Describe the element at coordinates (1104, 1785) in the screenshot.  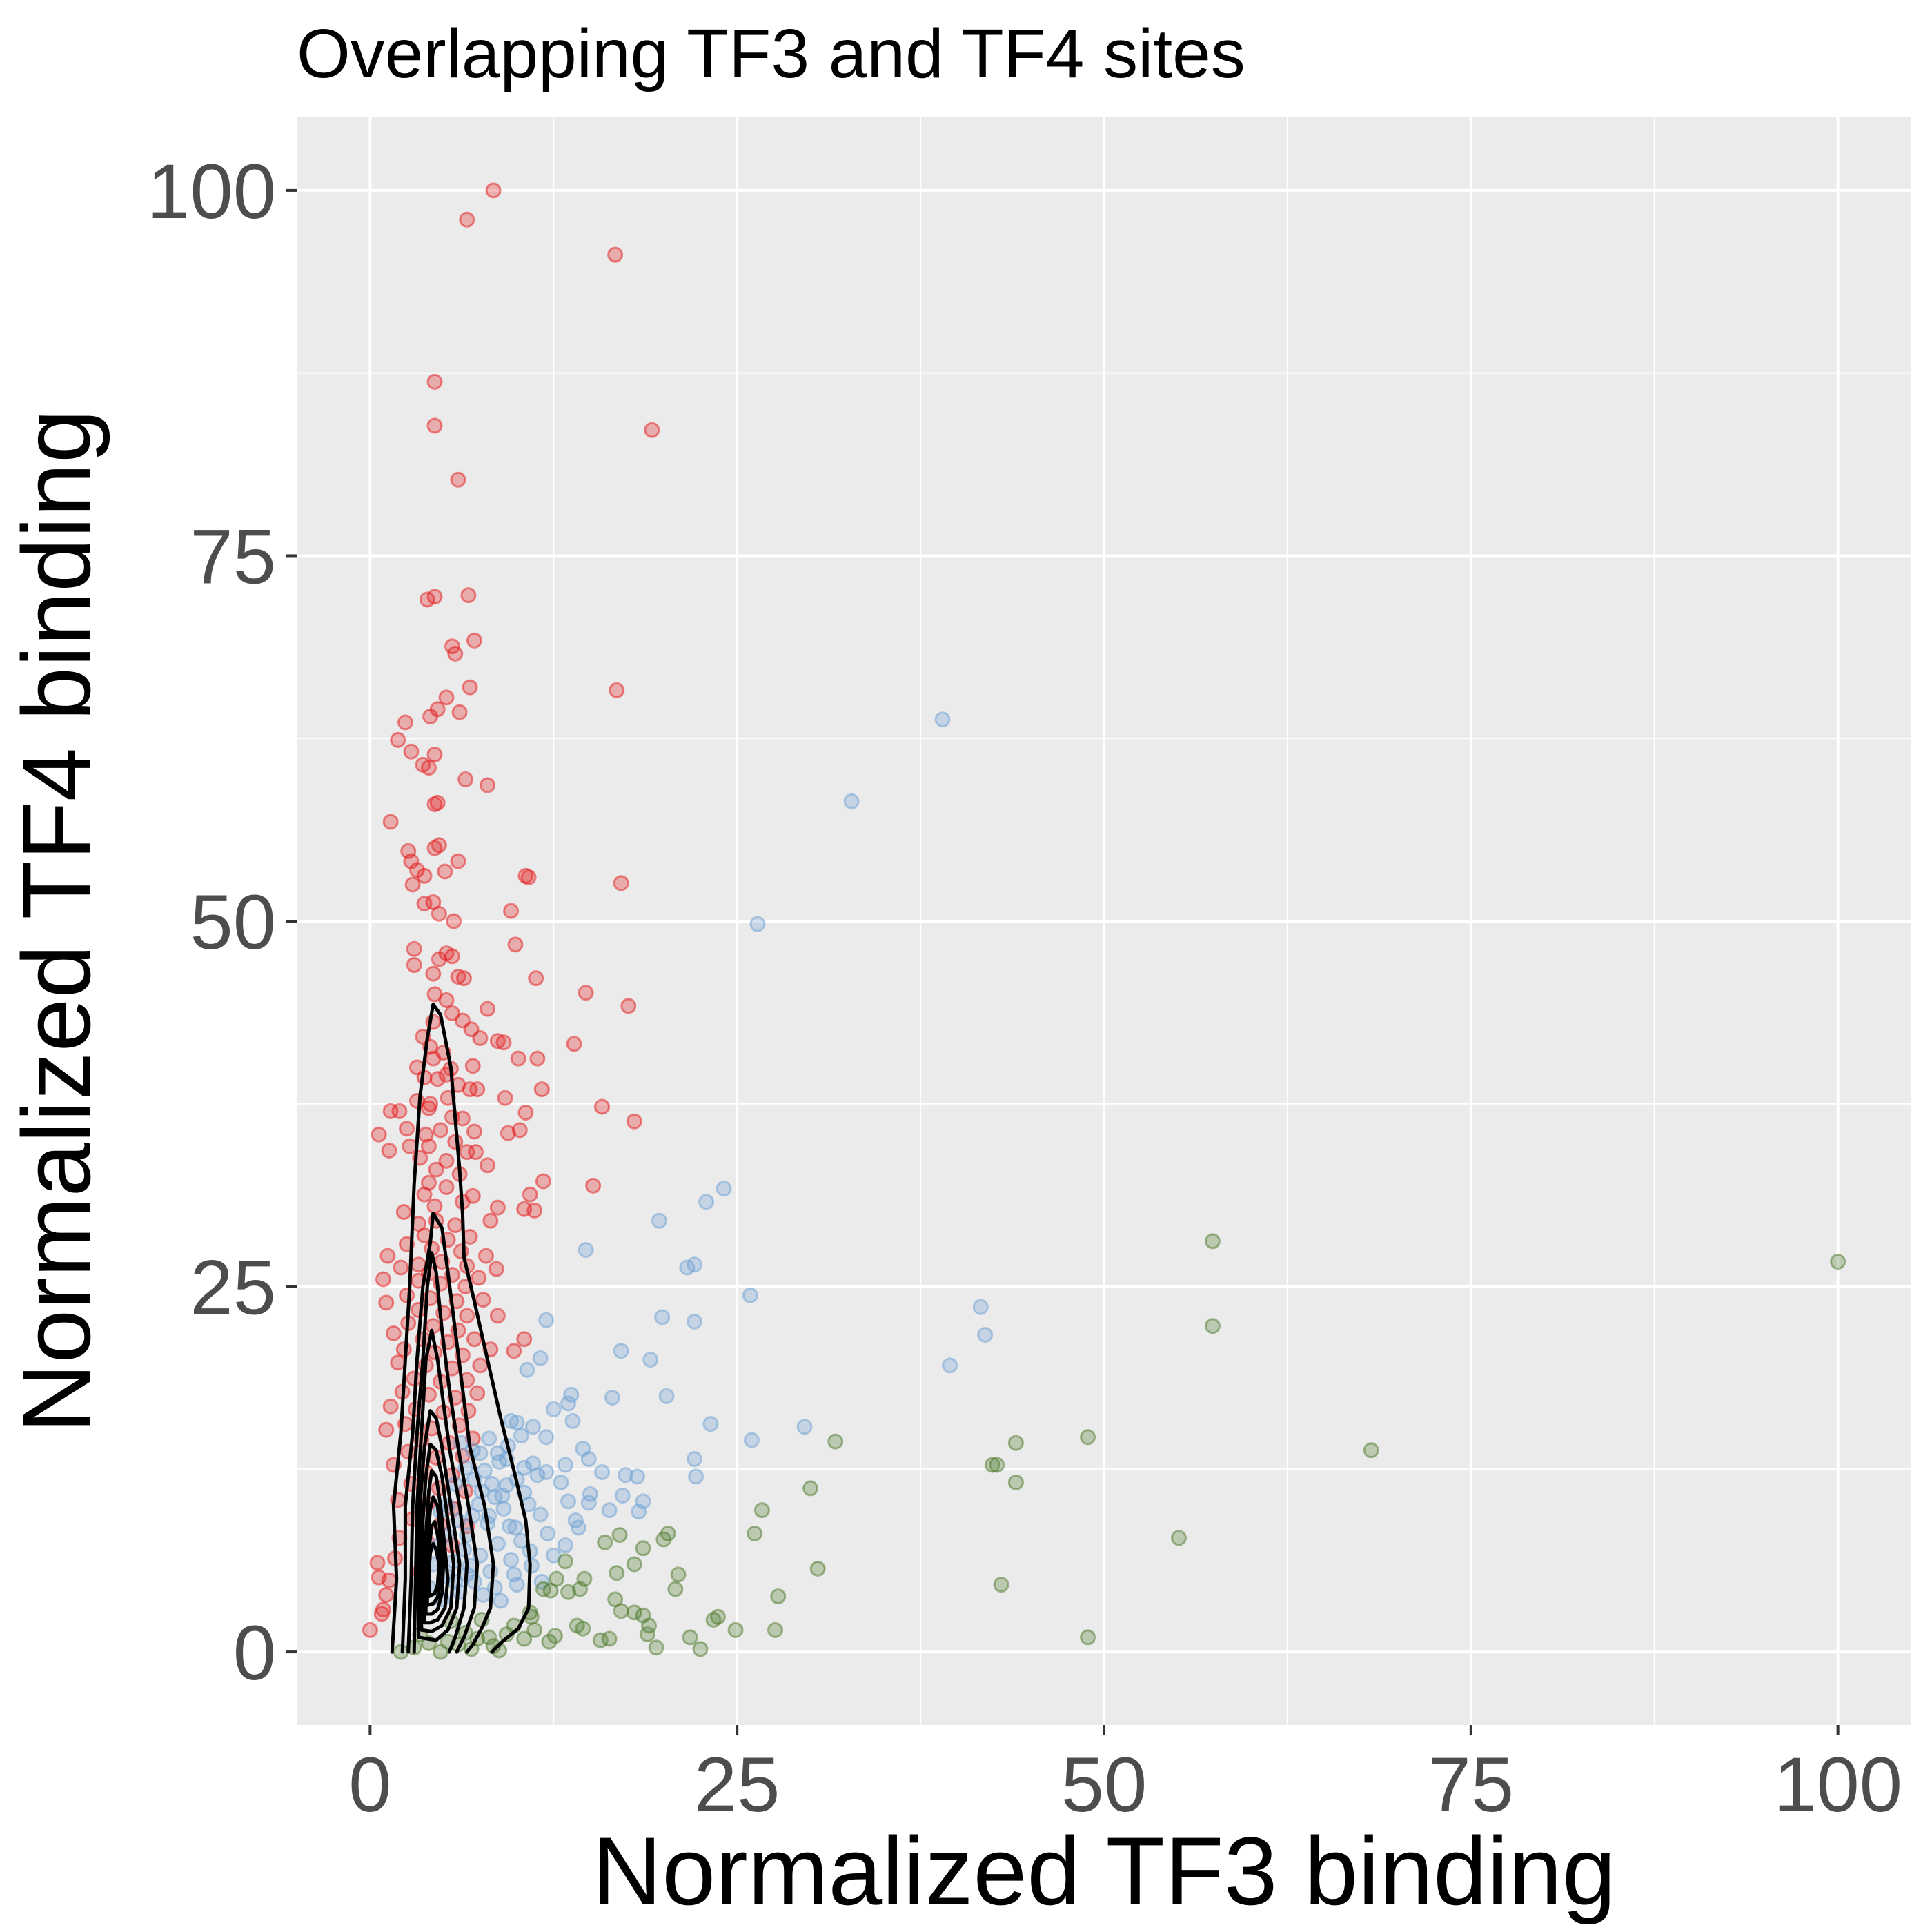
I see `x-tick-label: 50` at that location.